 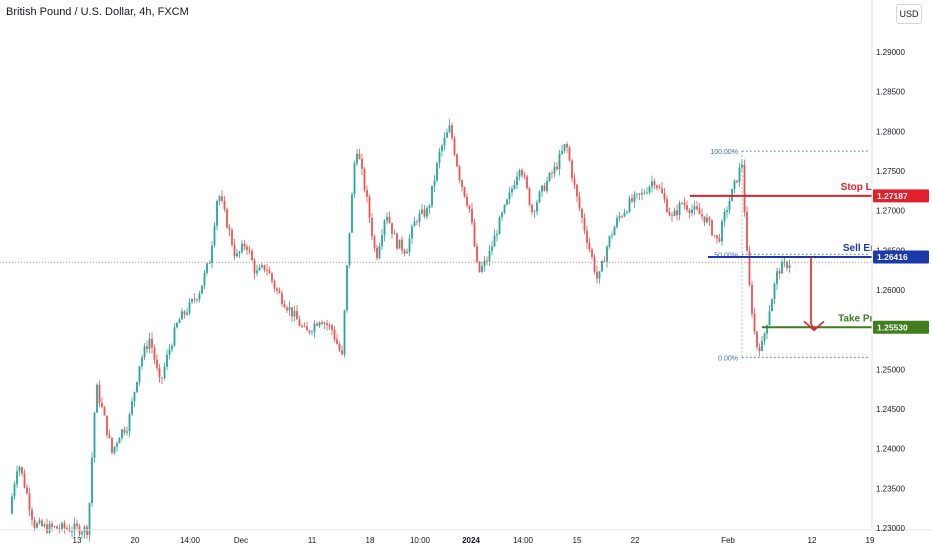 What do you see at coordinates (190, 540) in the screenshot?
I see `time-tick-label: 14:00` at bounding box center [190, 540].